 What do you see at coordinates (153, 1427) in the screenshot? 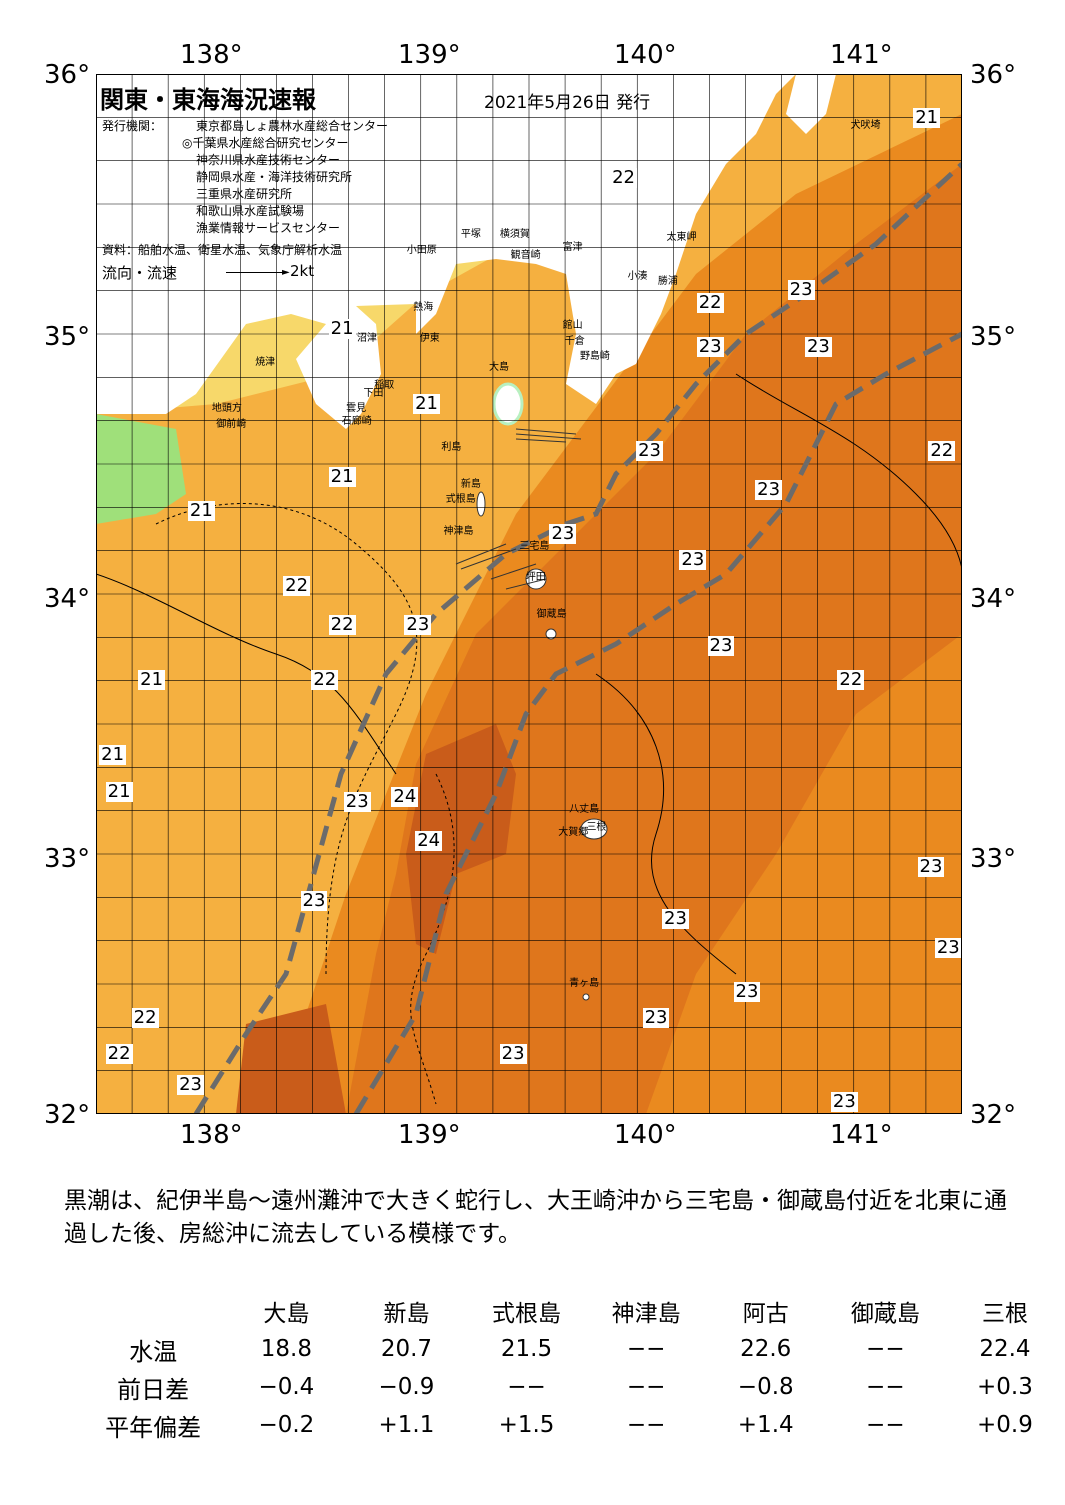
I see `row-header: 平年偏差` at bounding box center [153, 1427].